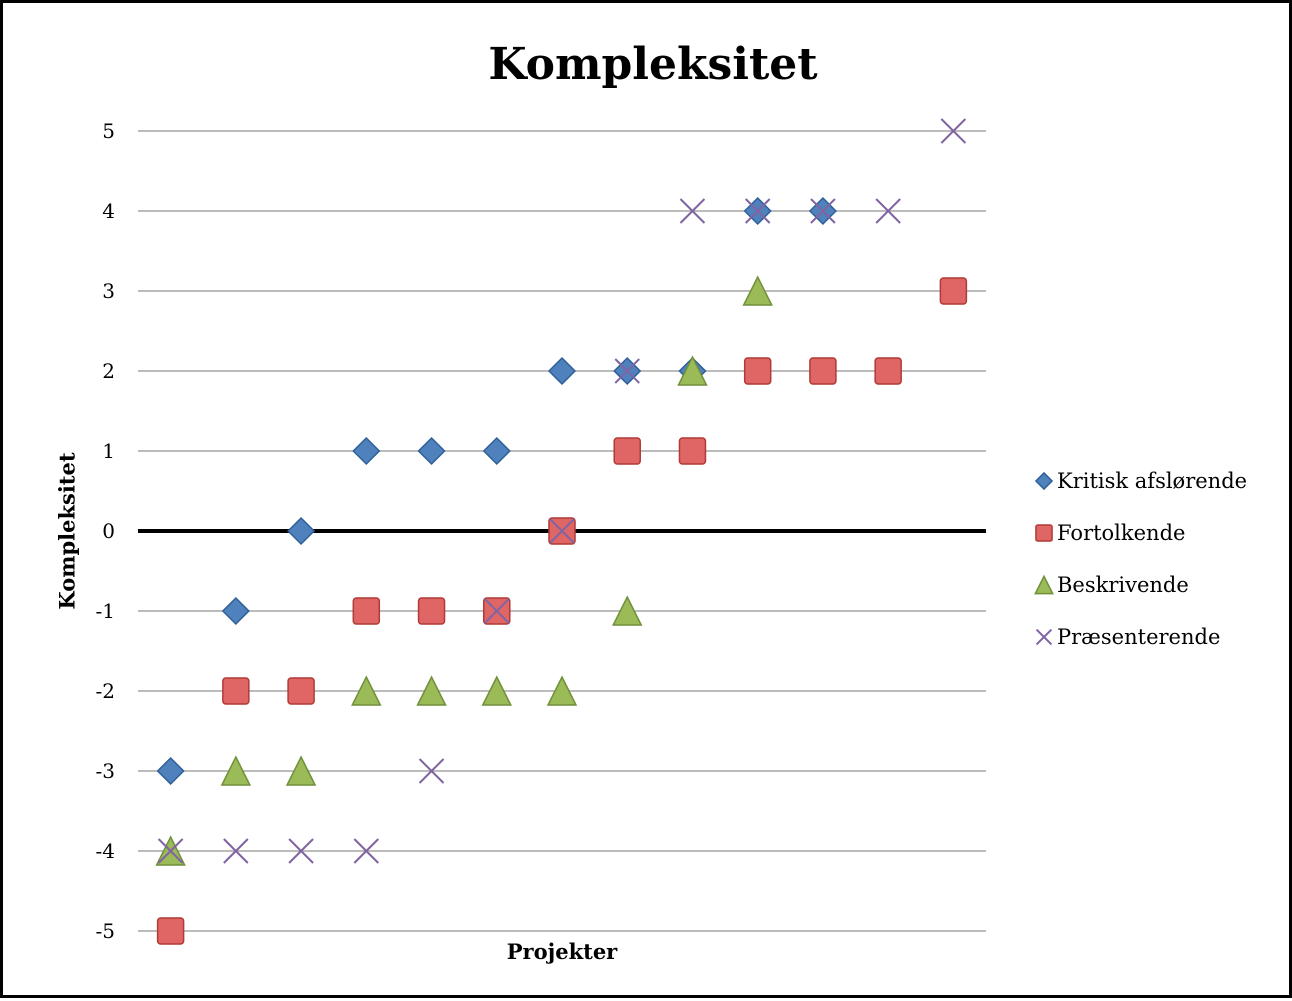 Image resolution: width=1292 pixels, height=1001 pixels. What do you see at coordinates (653, 64) in the screenshot?
I see `chart-title: Kompleksitet` at bounding box center [653, 64].